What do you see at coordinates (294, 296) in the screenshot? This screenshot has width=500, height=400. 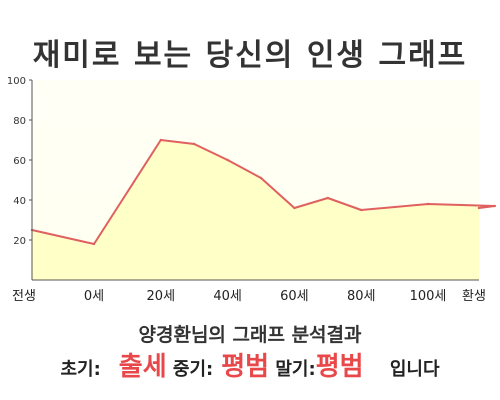 I see `x-tick-label: 60세` at bounding box center [294, 296].